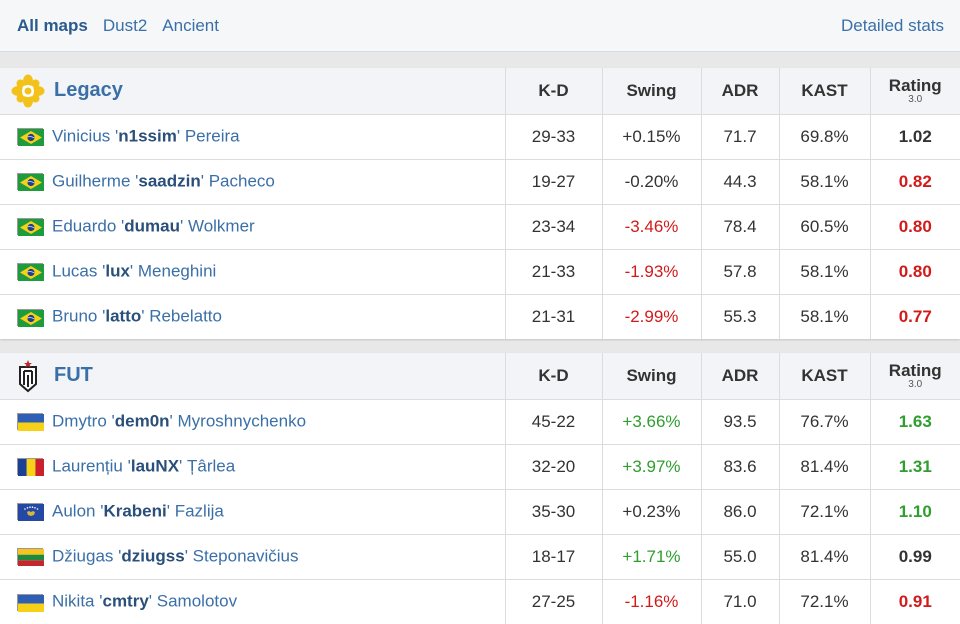  I want to click on kd-cell: 19-27, so click(553, 181).